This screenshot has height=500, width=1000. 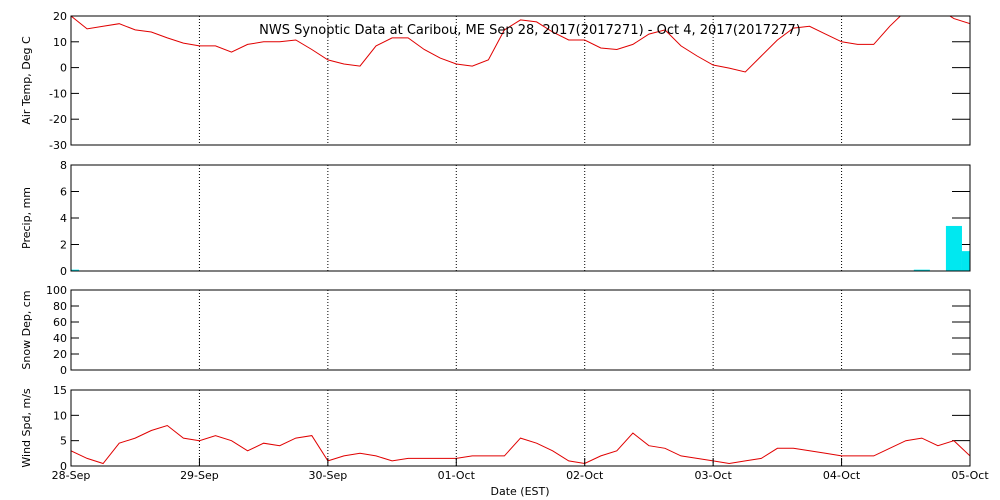 I want to click on x-tick-label: 02-Oct, so click(x=585, y=475).